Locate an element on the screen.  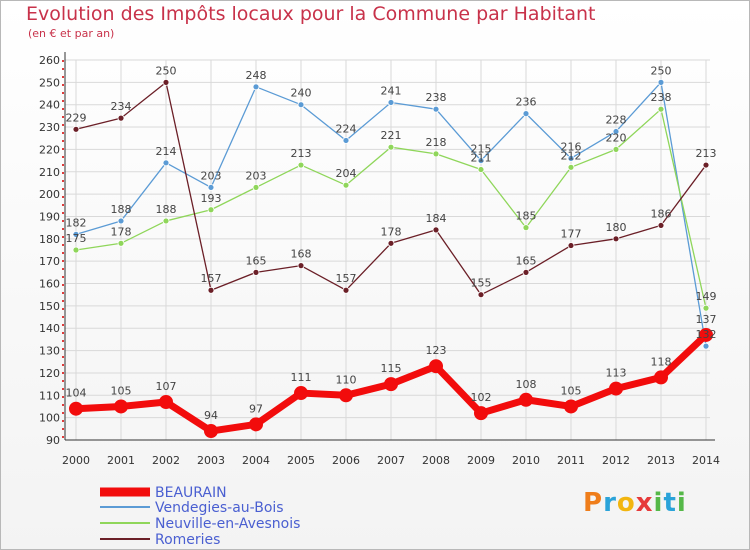
x-tick-label: 2000 is located at coordinates (76, 460).